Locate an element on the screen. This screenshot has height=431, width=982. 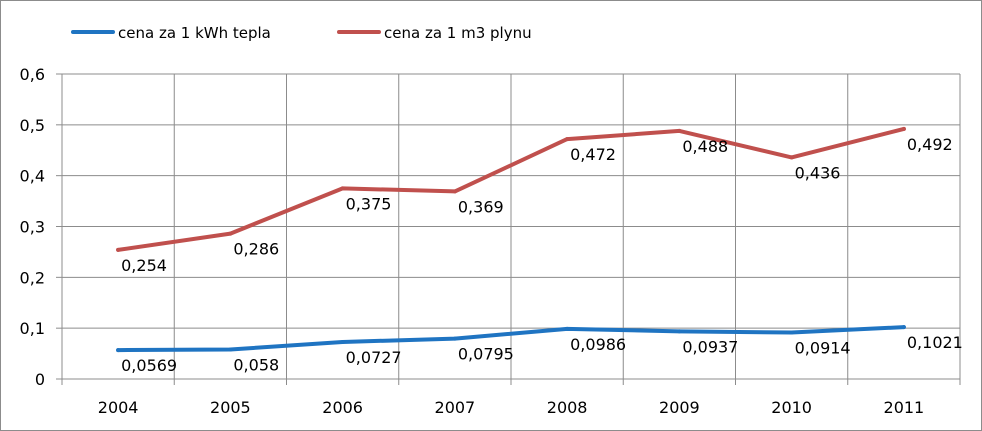
legend-item-series-2: cena za 1 m3 plynu is located at coordinates (434, 33).